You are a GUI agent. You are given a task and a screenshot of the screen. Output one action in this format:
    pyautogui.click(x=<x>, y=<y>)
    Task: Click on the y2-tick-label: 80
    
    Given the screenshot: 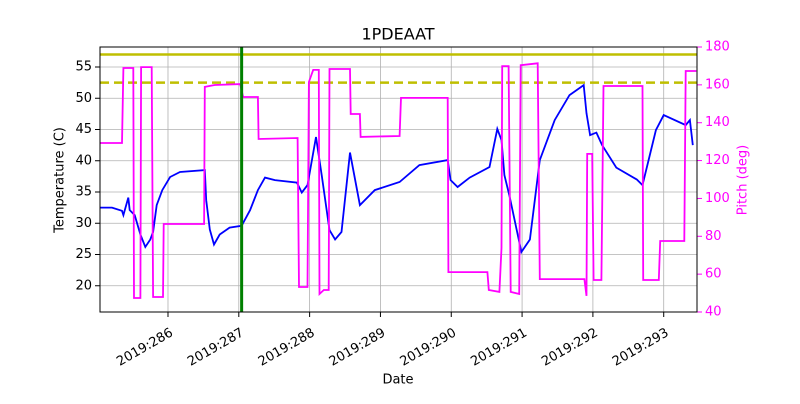 What is the action you would take?
    pyautogui.click(x=713, y=236)
    